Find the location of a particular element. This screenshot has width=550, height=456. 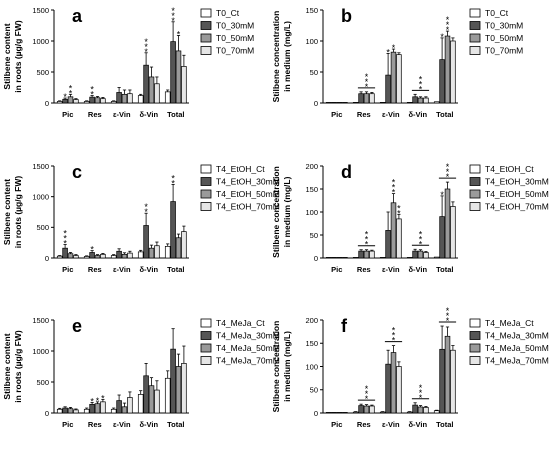

bar-c-T4_EtOH_30mM is located at coordinates (173, 230).